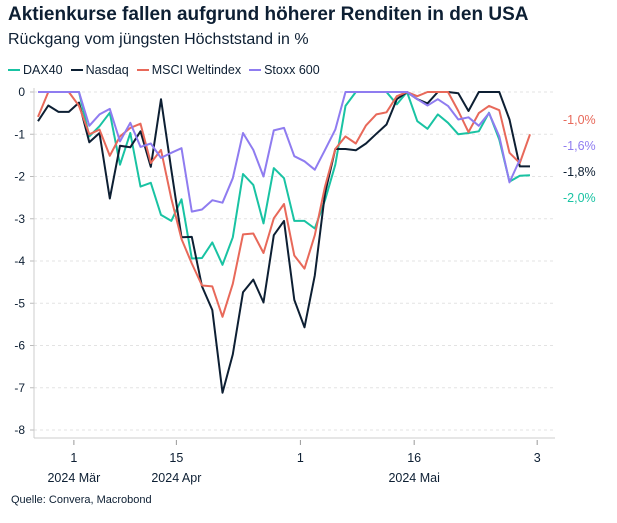 The image size is (617, 523). Describe the element at coordinates (537, 458) in the screenshot. I see `x-tick-label: 3` at that location.